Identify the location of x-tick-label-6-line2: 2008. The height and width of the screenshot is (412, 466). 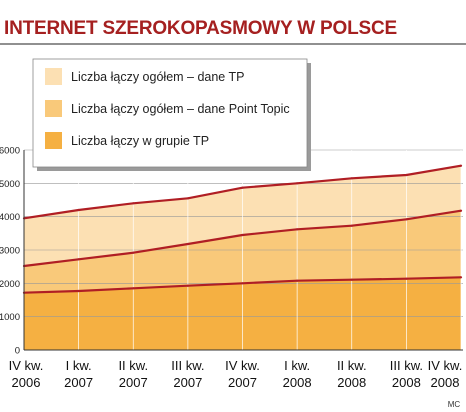
(351, 382).